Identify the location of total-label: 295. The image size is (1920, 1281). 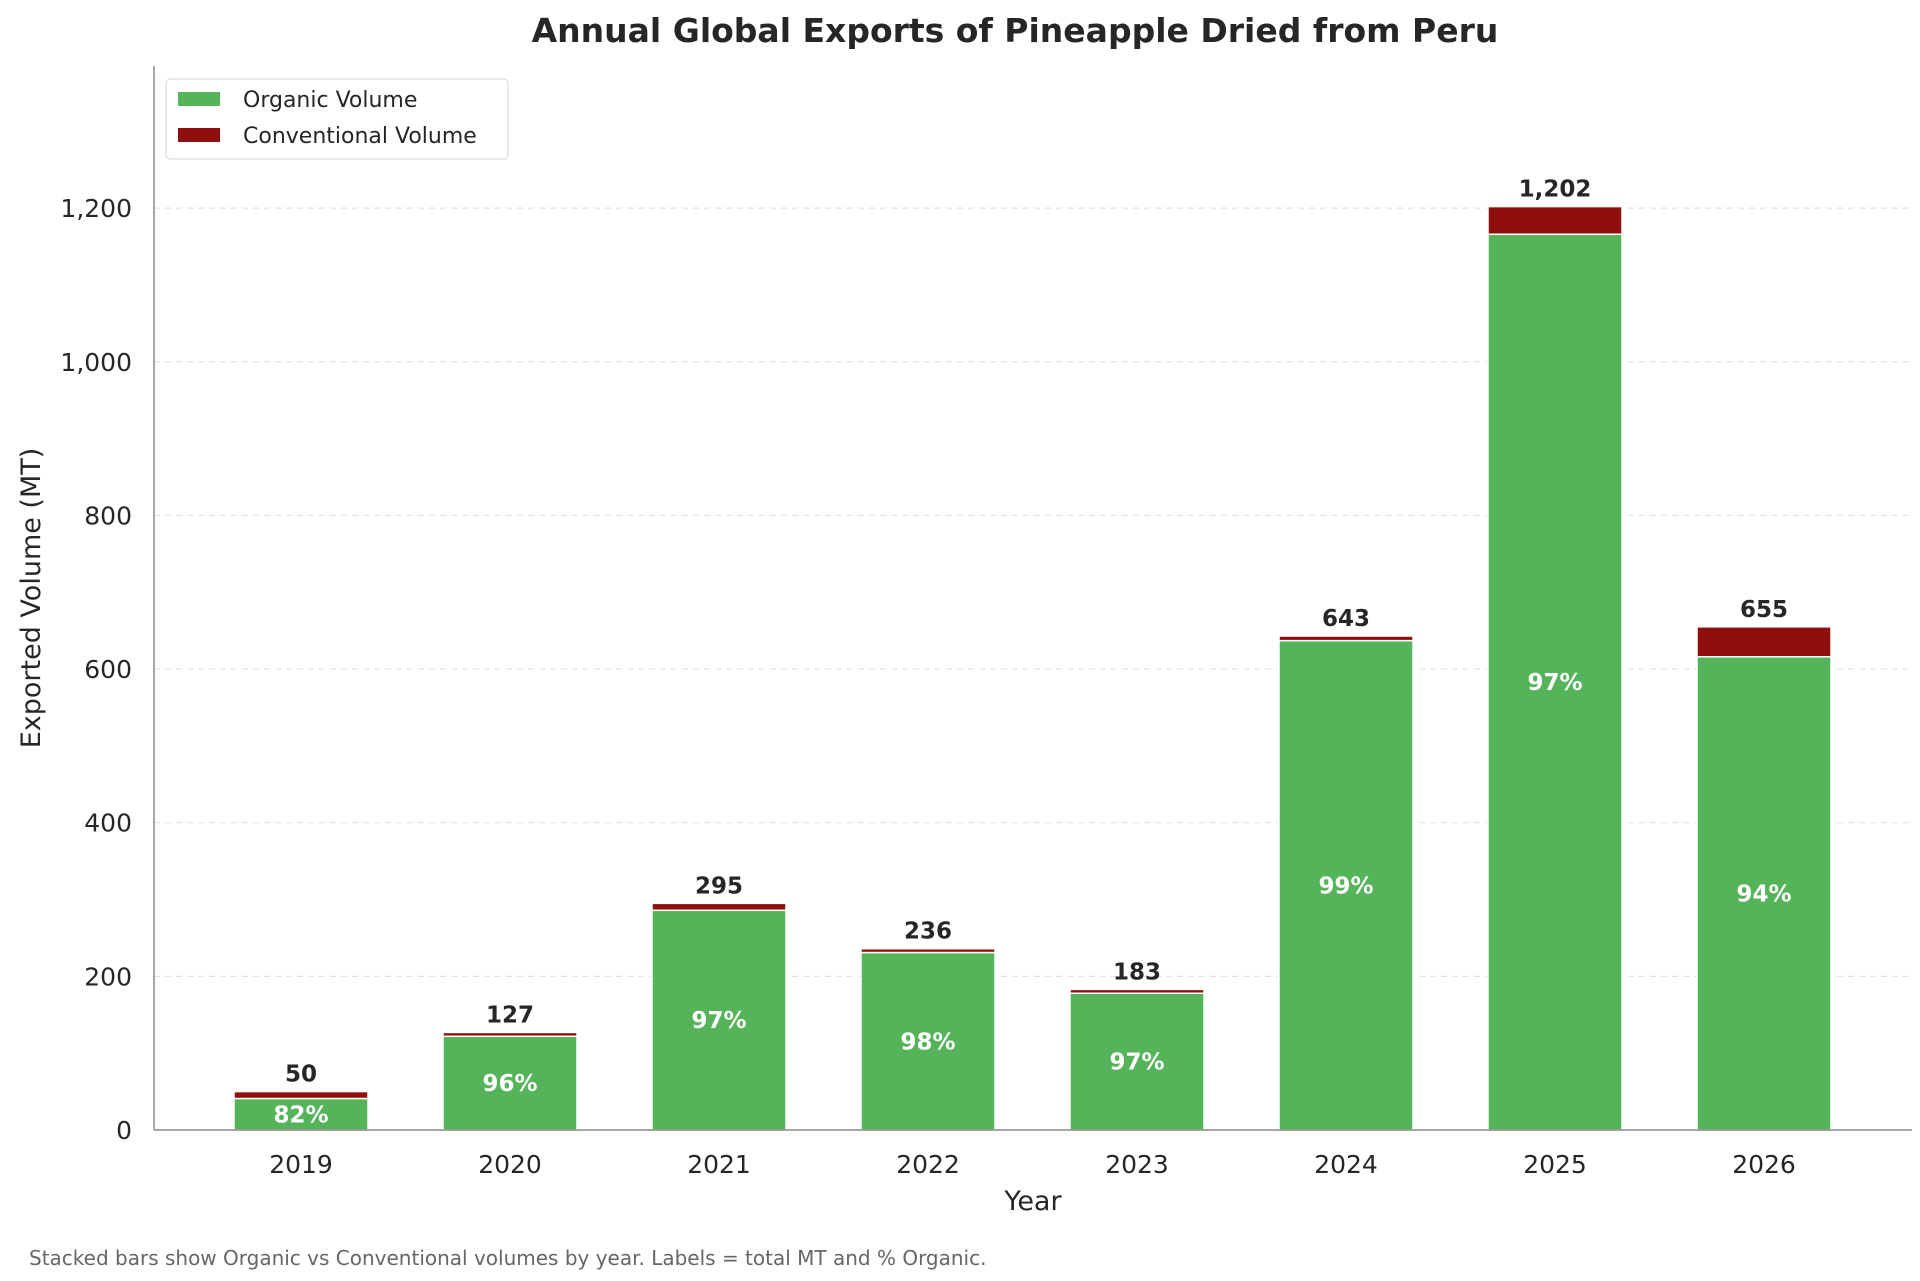
(719, 886).